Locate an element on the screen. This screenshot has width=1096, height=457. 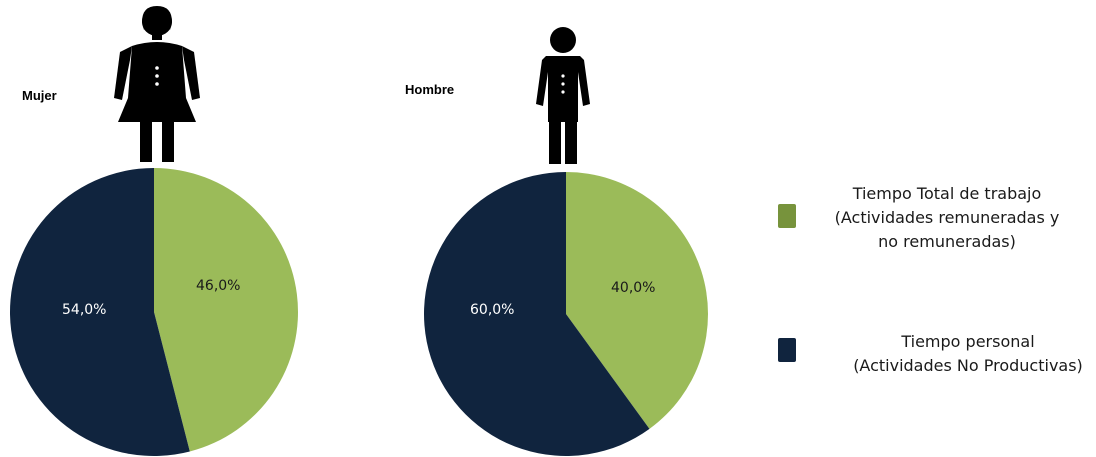
man-icon is located at coordinates (563, 95).